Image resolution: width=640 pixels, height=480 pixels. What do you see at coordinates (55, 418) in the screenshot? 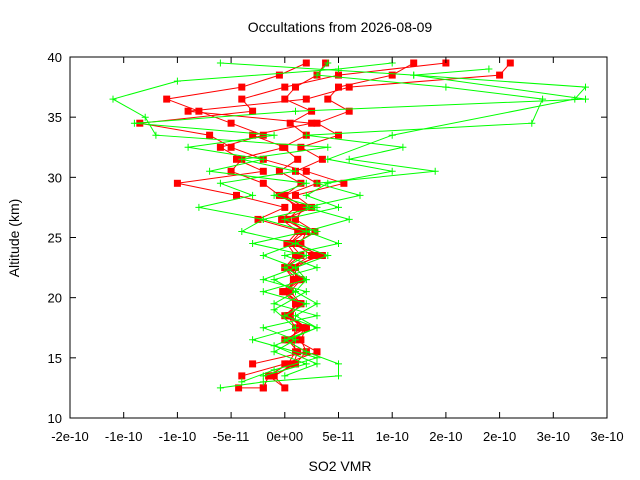
I see `y-tick-label: 10` at bounding box center [55, 418].